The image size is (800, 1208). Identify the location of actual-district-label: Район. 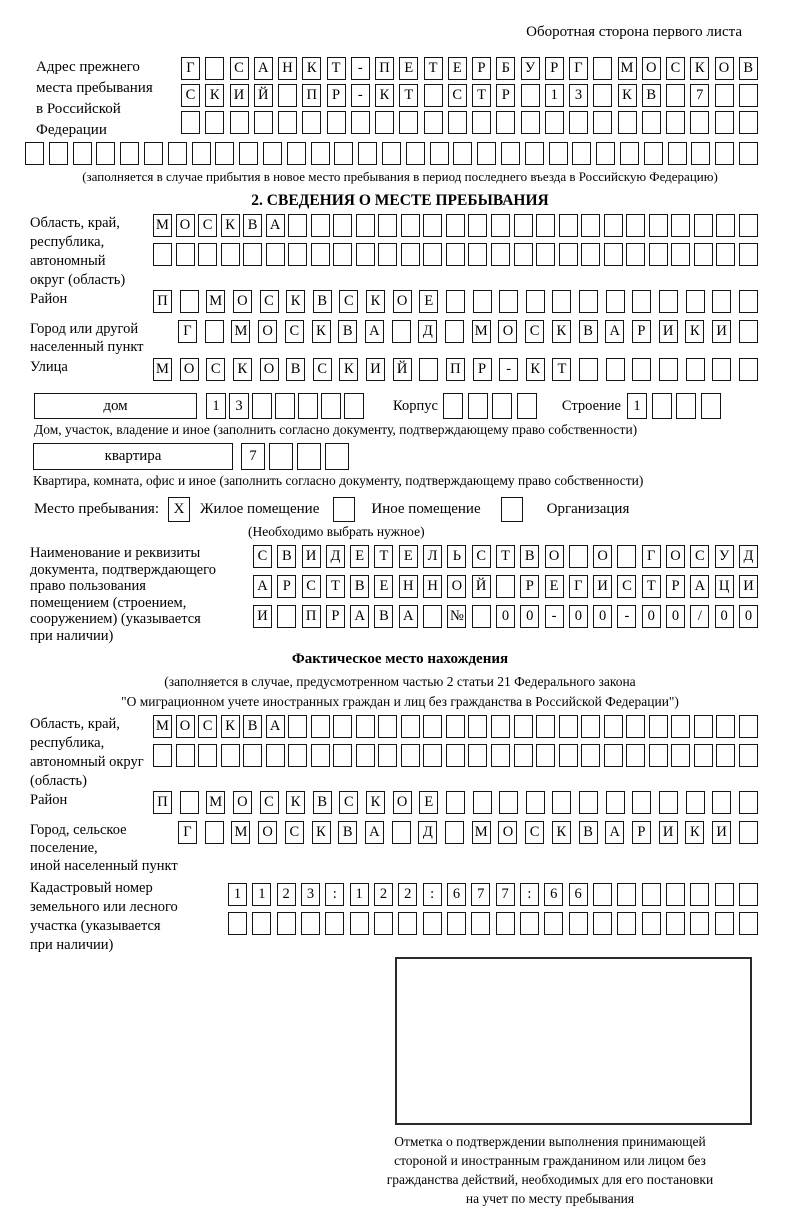
(49, 800).